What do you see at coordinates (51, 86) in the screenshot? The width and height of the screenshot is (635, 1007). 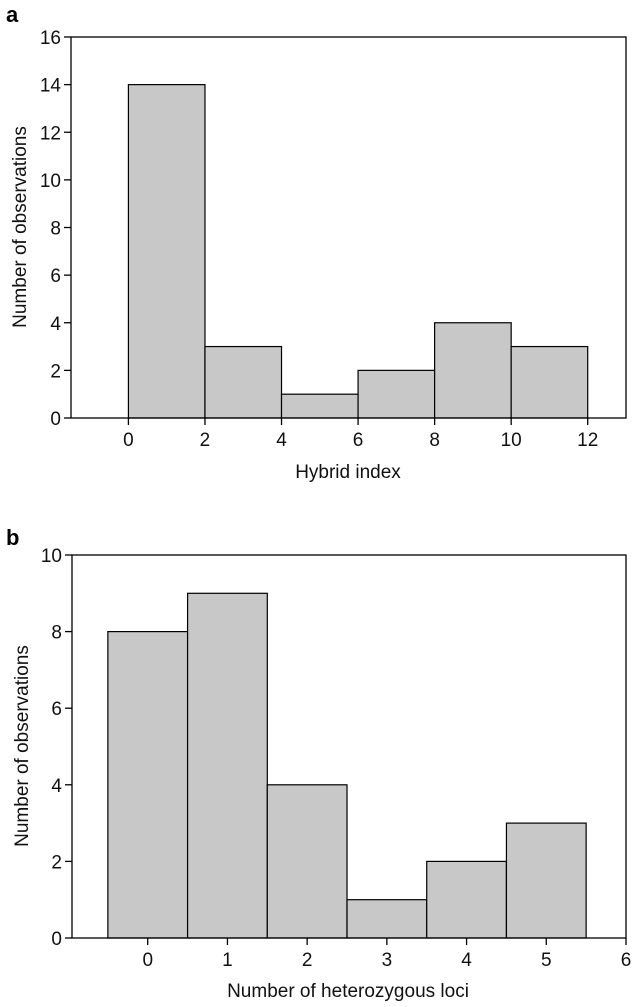 I see `y-tick-label-a-7: 14` at bounding box center [51, 86].